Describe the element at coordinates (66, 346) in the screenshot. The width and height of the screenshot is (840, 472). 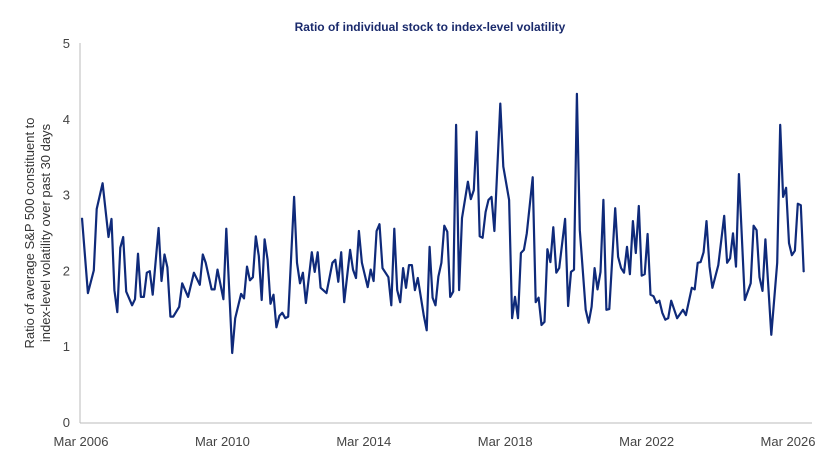
I see `y-tick-label: 1` at that location.